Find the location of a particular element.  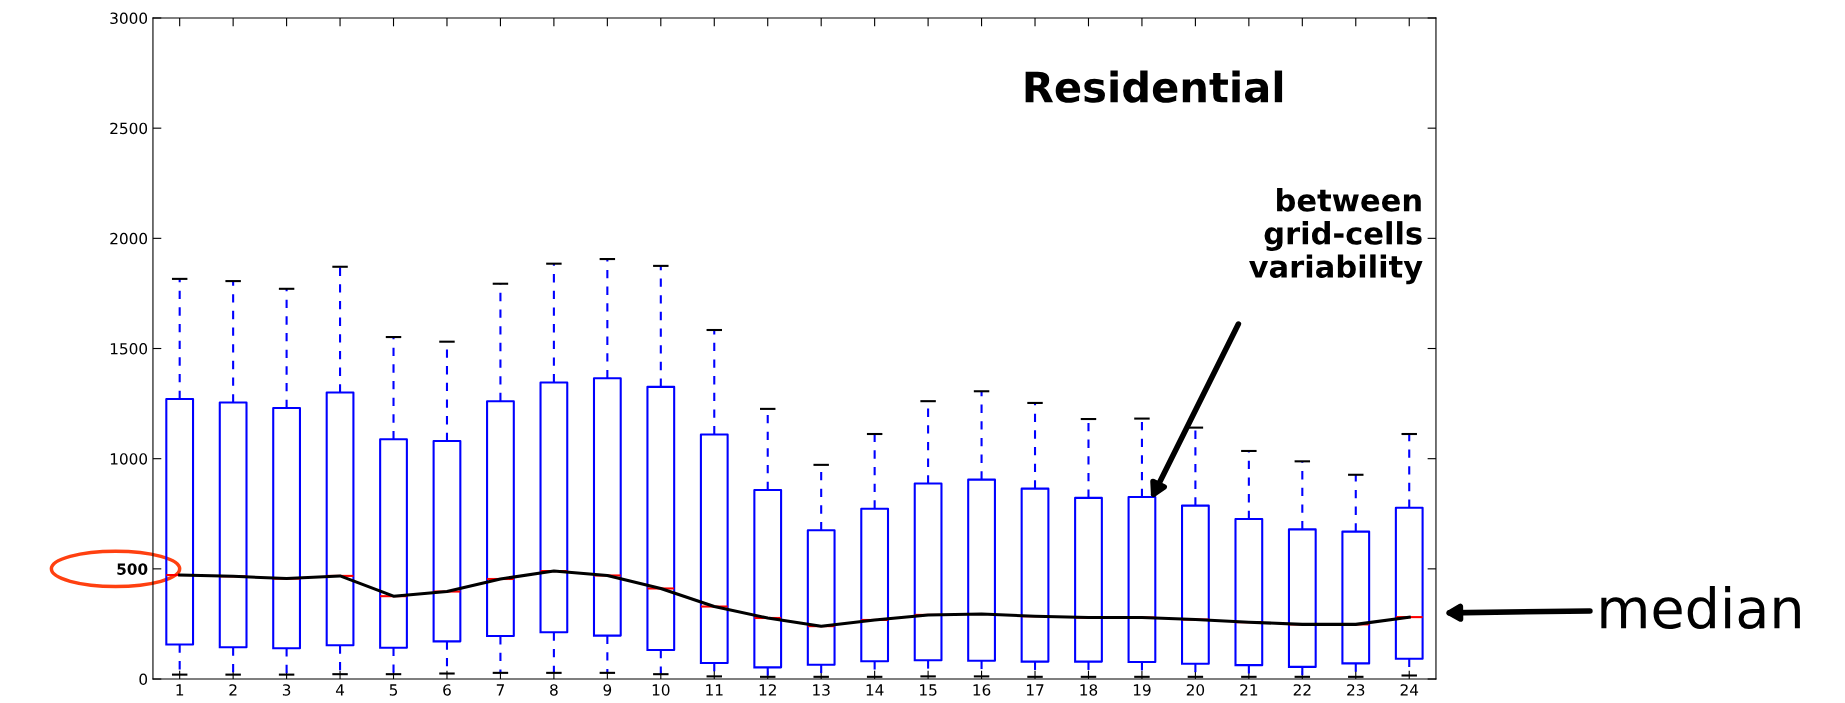

x-tick-label: 10 is located at coordinates (661, 690).